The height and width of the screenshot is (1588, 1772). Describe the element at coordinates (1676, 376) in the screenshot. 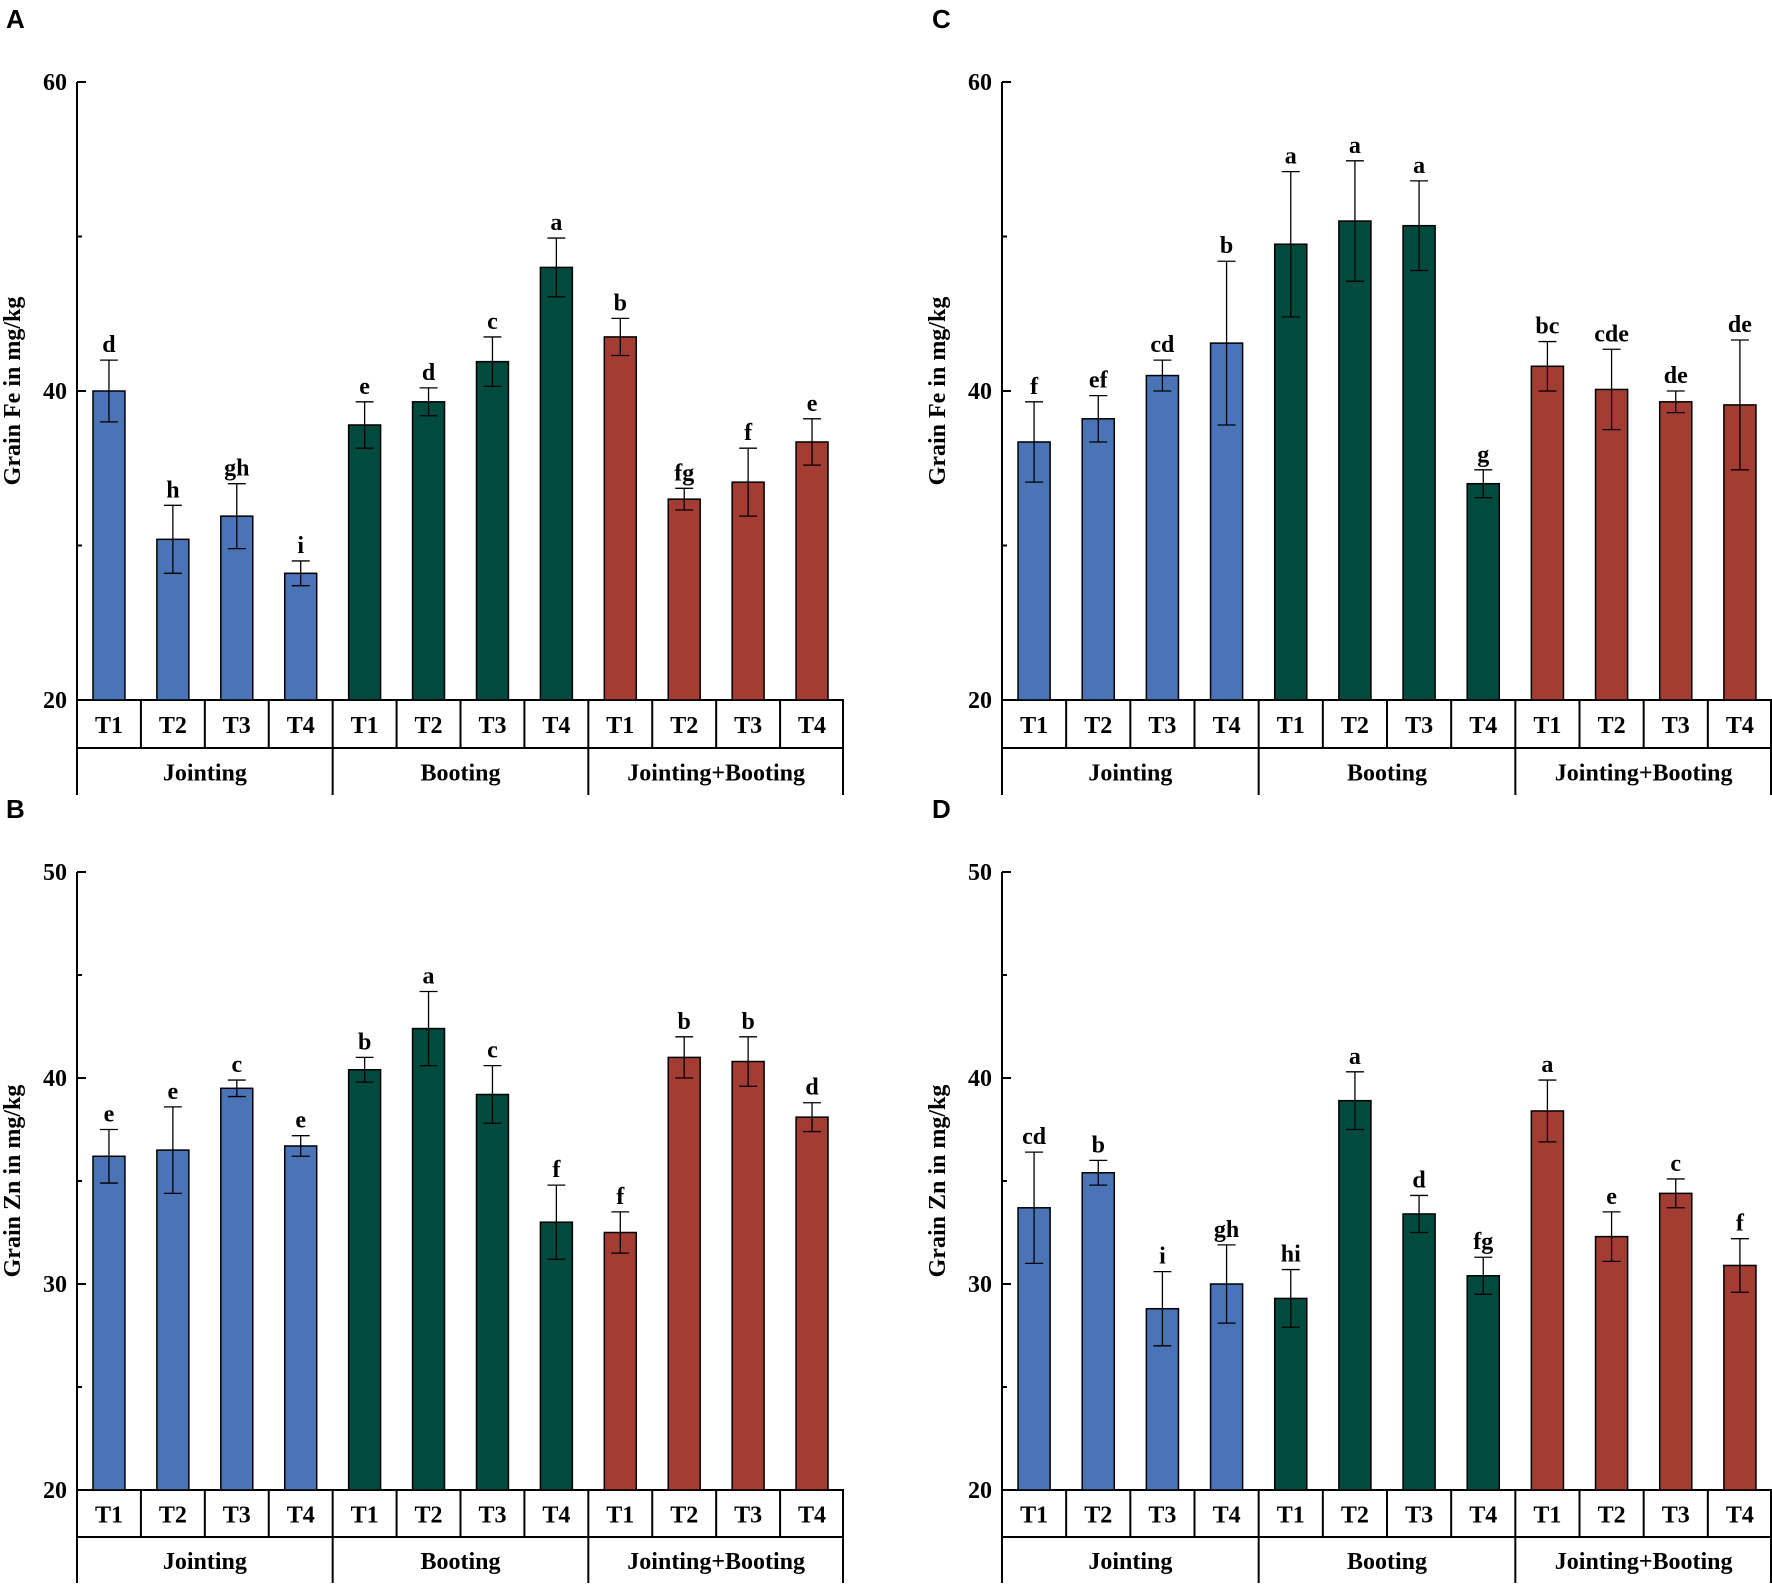

I see `significance-letter: de` at that location.